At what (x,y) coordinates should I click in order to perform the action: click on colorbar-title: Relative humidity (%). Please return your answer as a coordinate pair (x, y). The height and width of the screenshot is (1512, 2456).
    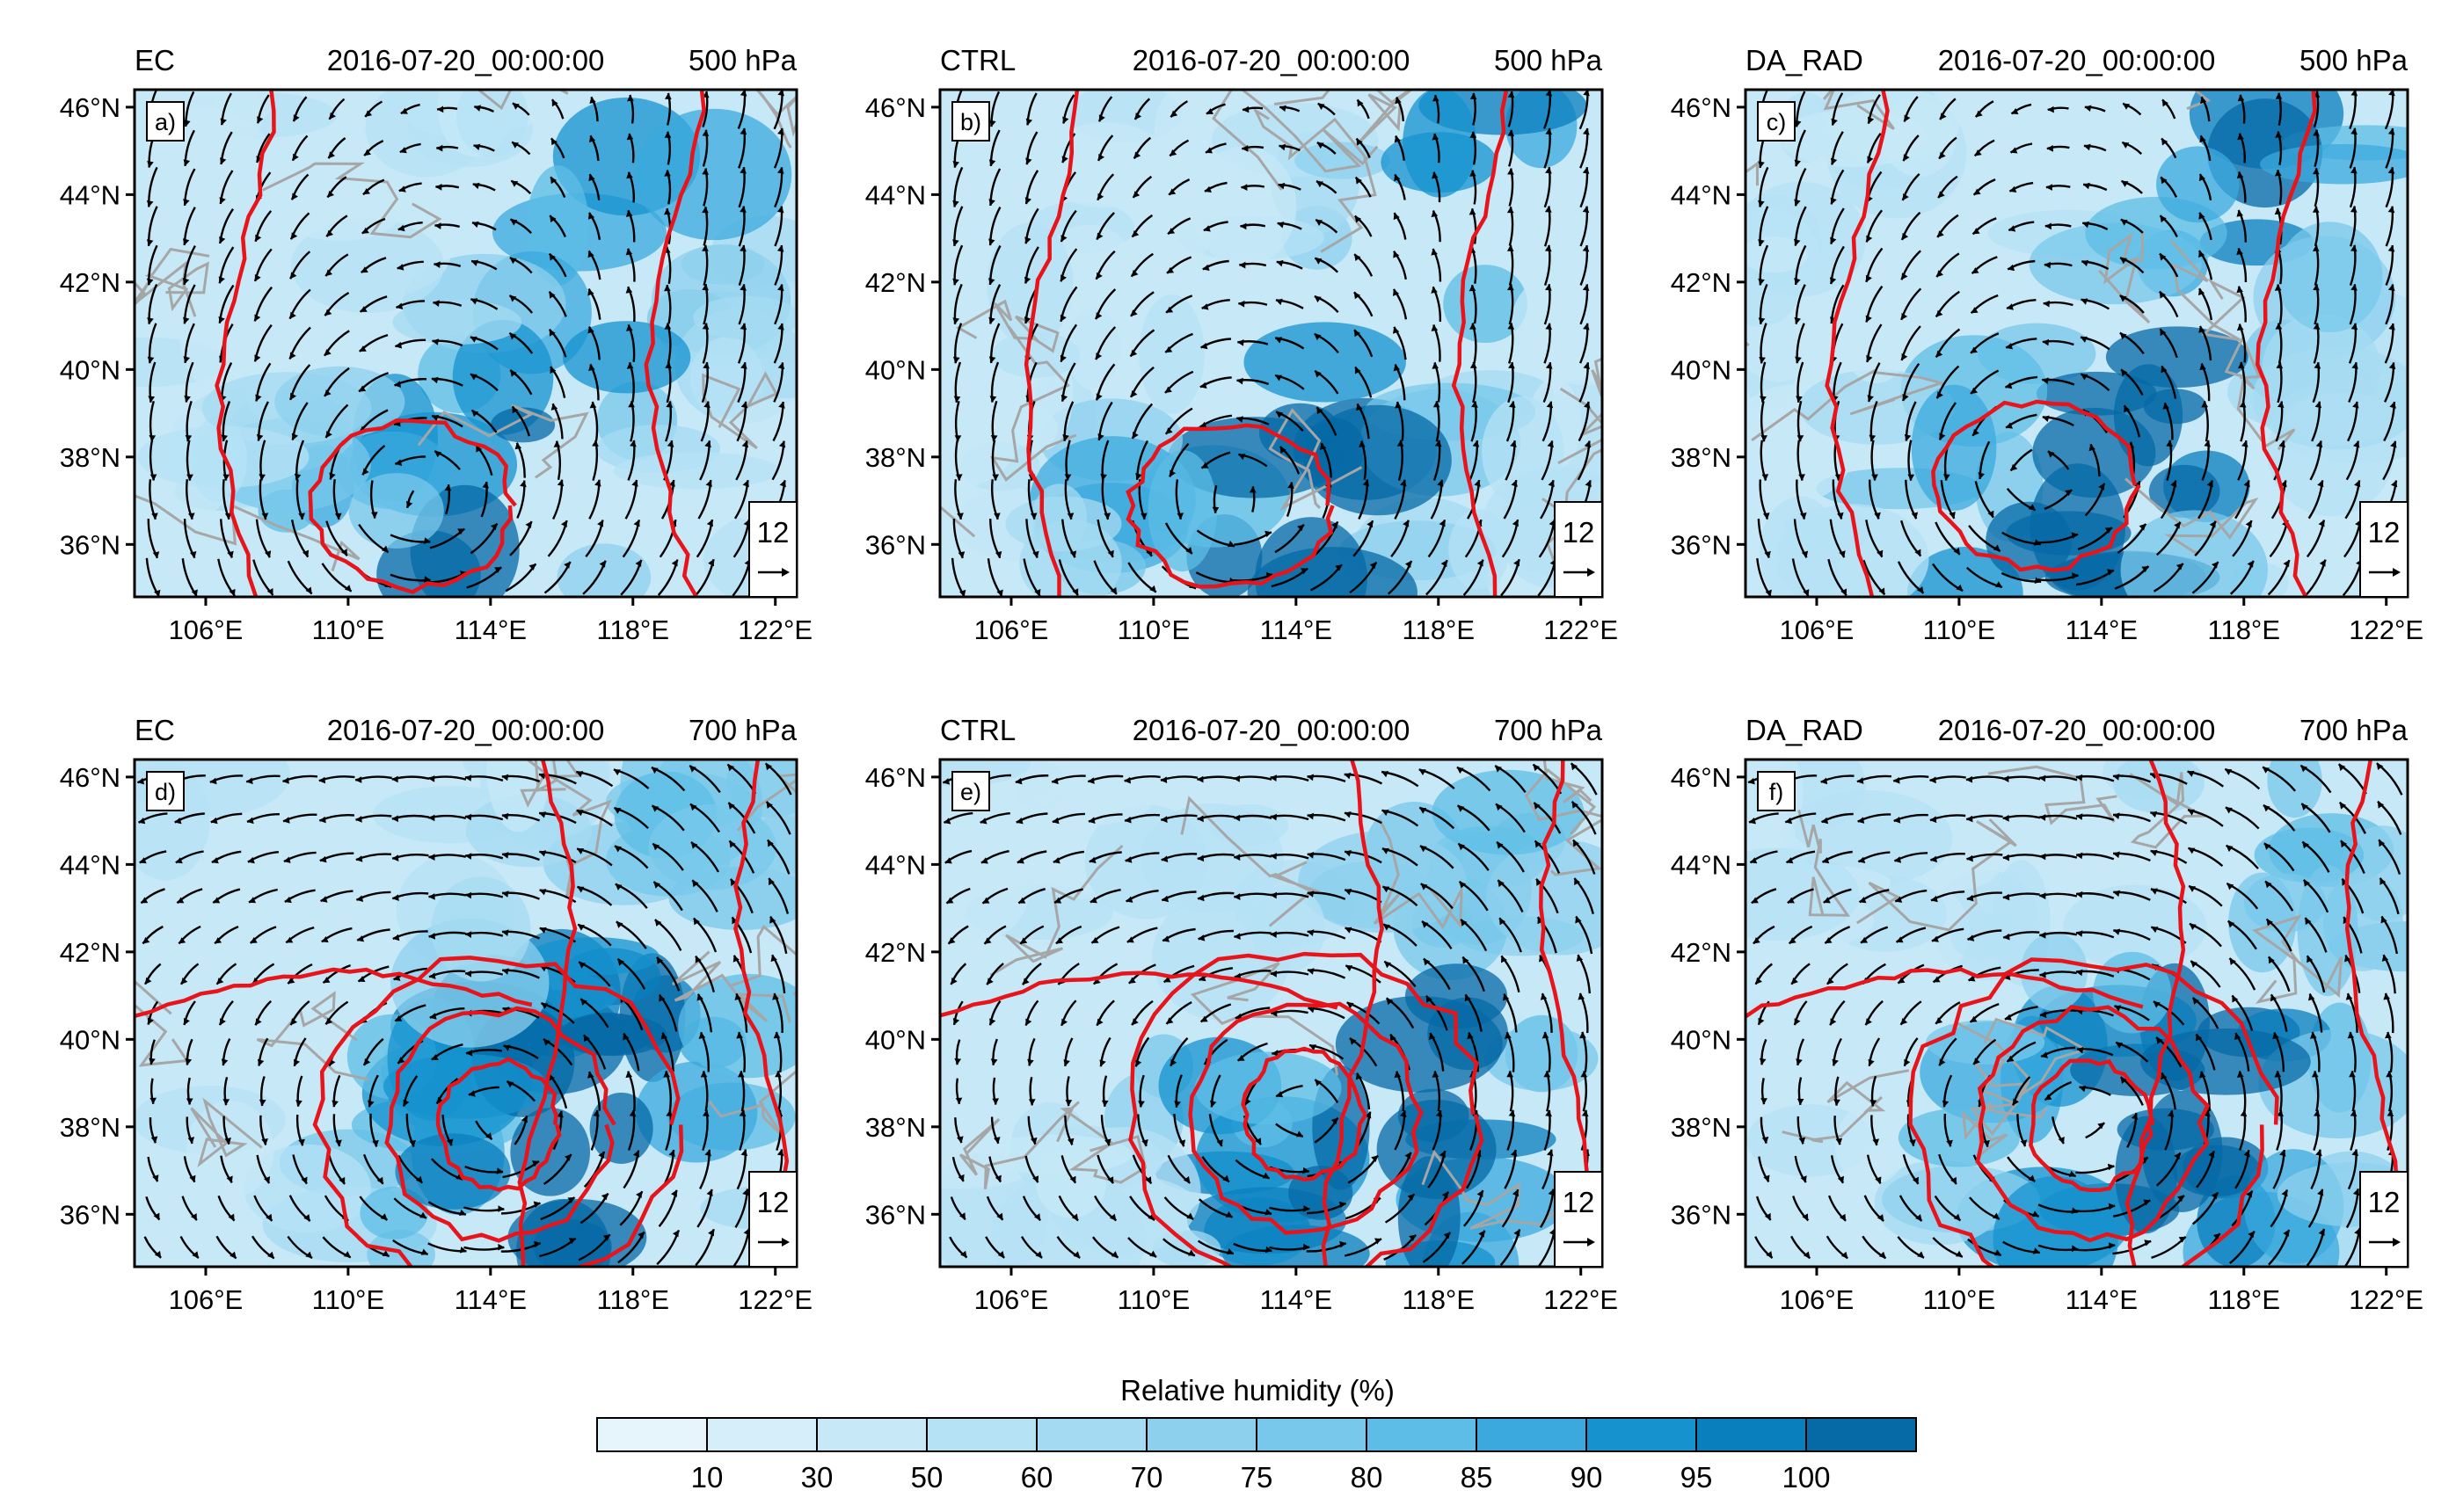
    Looking at the image, I should click on (1257, 1391).